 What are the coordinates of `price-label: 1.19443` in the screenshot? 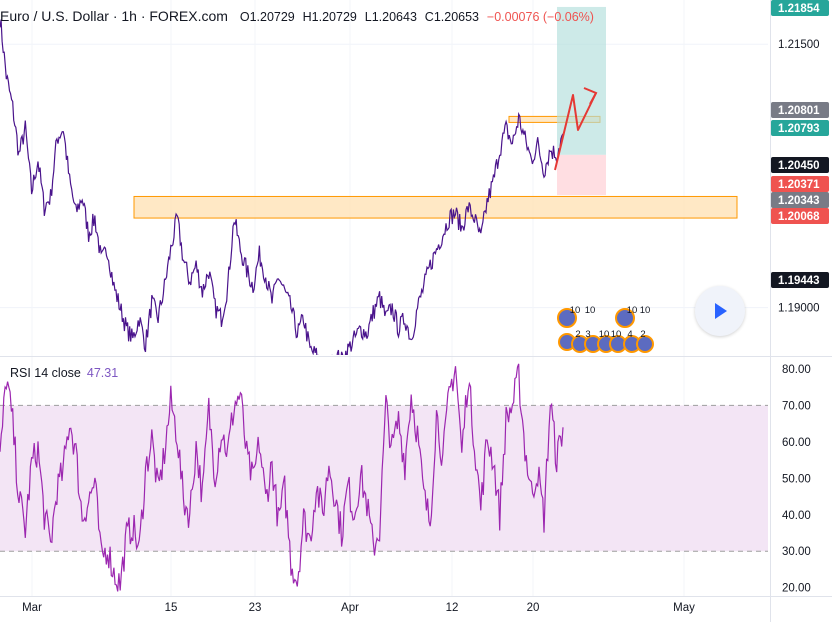 It's located at (799, 281).